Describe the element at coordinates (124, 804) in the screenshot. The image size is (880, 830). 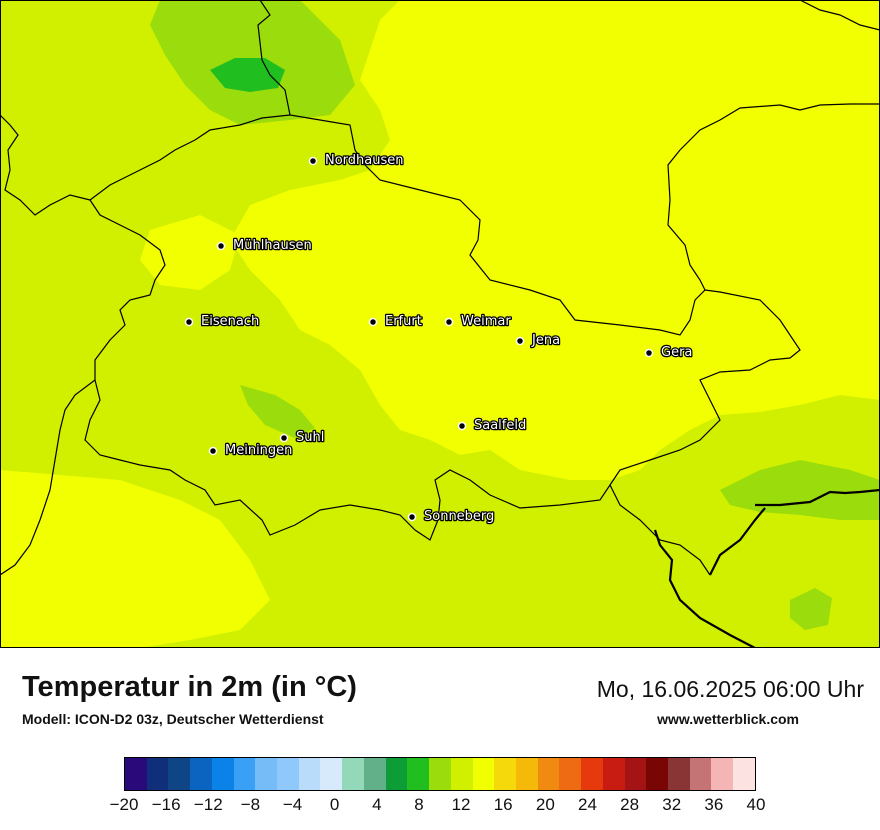
I see `legend-tick-label: −20` at that location.